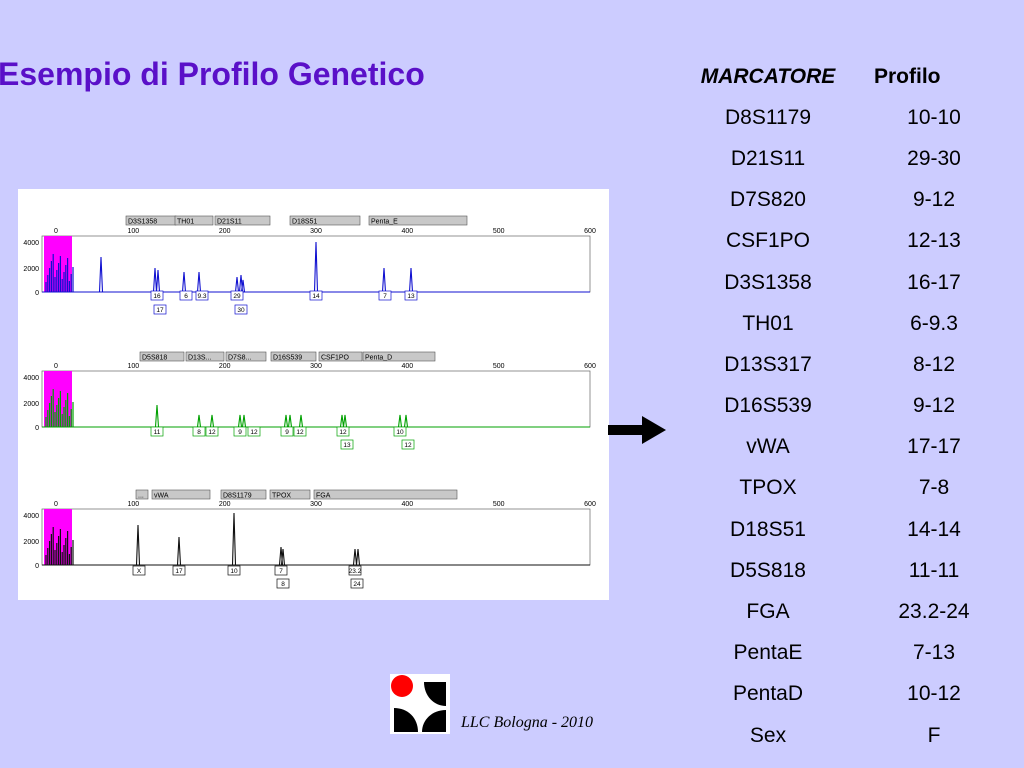 This screenshot has width=1024, height=768. Describe the element at coordinates (934, 529) in the screenshot. I see `profile-cell: 14-14` at that location.